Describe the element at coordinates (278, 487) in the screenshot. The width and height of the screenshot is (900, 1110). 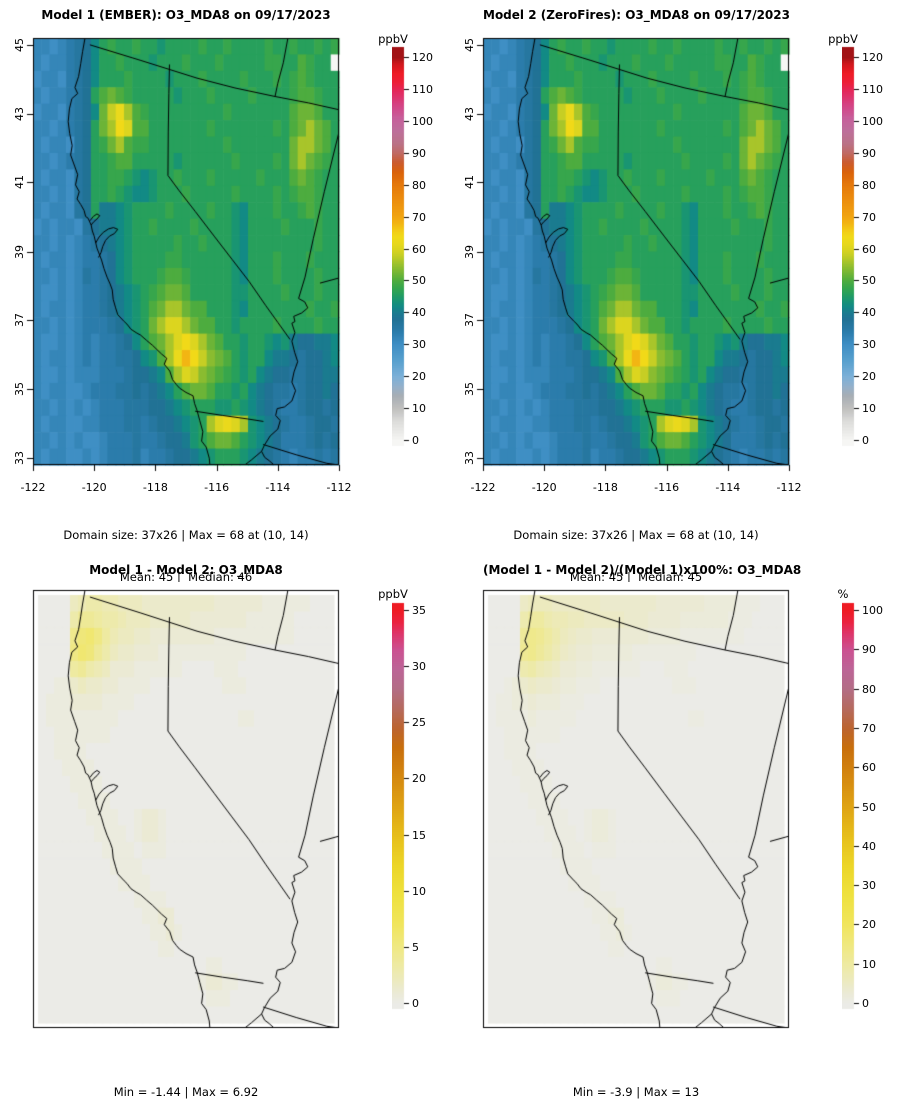
I see `x-axis-tick-label: -114` at that location.